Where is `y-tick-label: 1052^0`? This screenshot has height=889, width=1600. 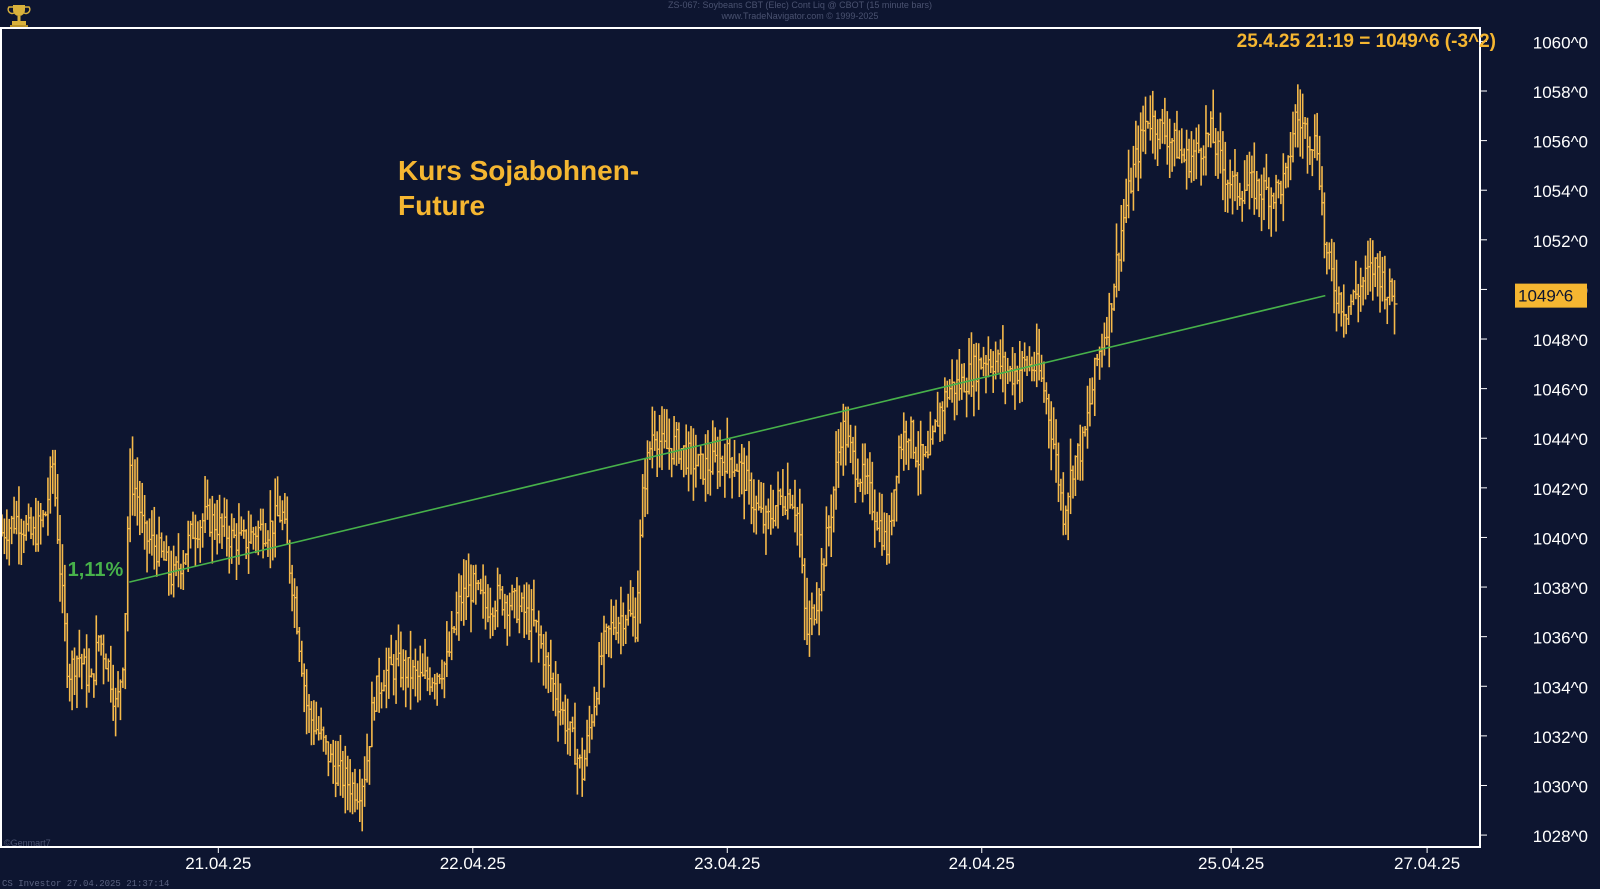
y-tick-label: 1052^0 is located at coordinates (1560, 241).